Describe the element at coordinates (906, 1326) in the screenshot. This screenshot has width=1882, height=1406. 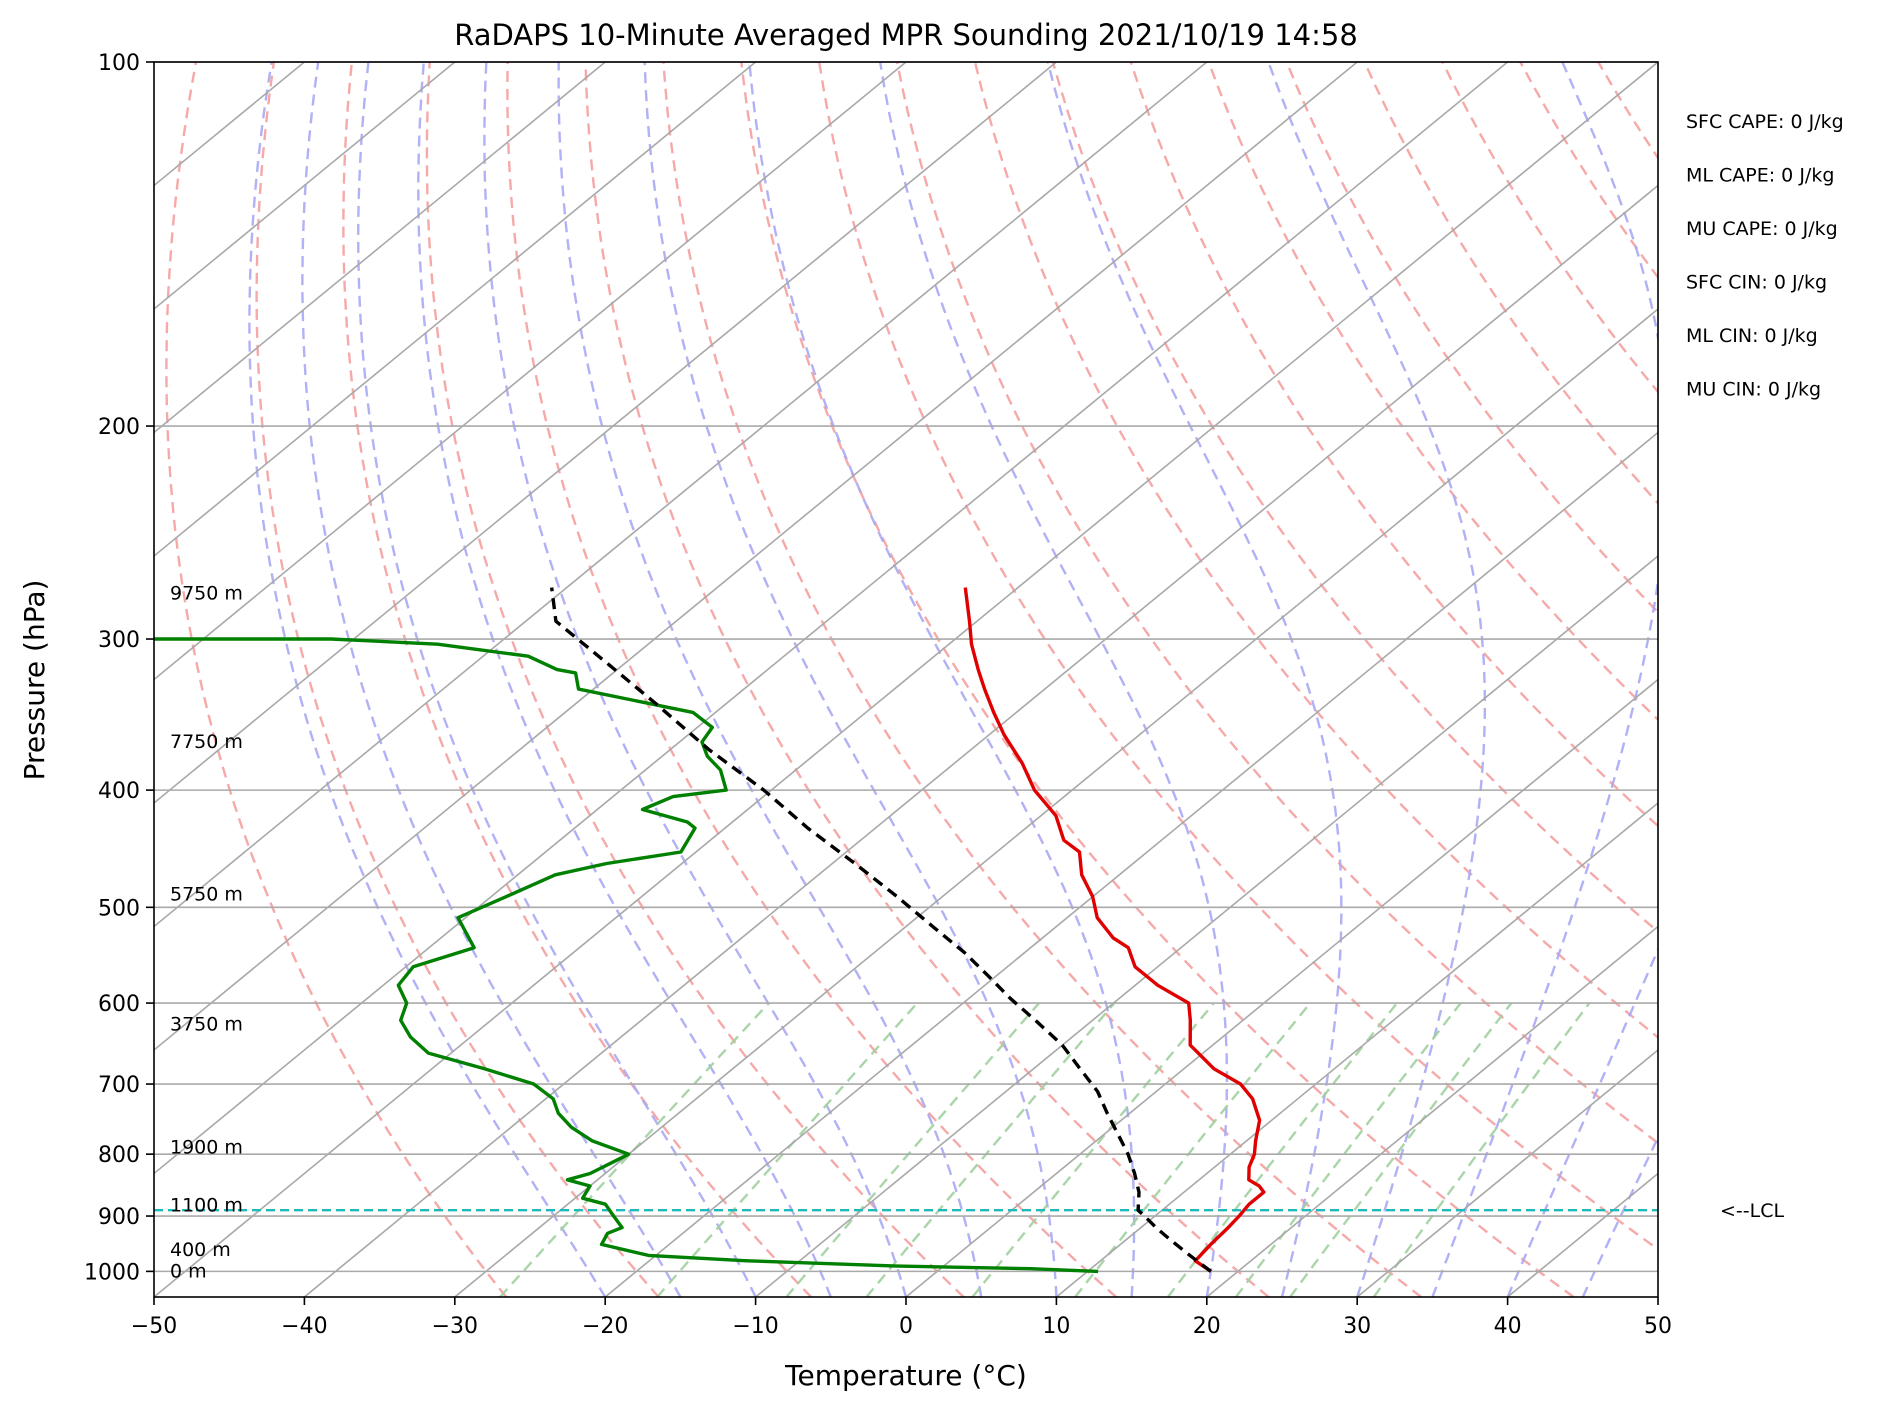
I see `x-tick-label: 0` at that location.